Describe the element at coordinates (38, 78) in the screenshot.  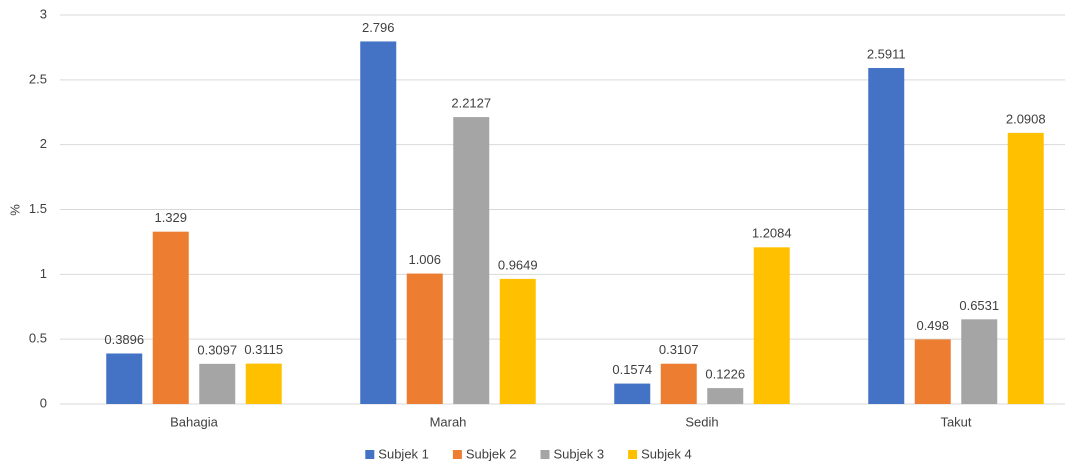
I see `y-tick-label: 2.5` at that location.